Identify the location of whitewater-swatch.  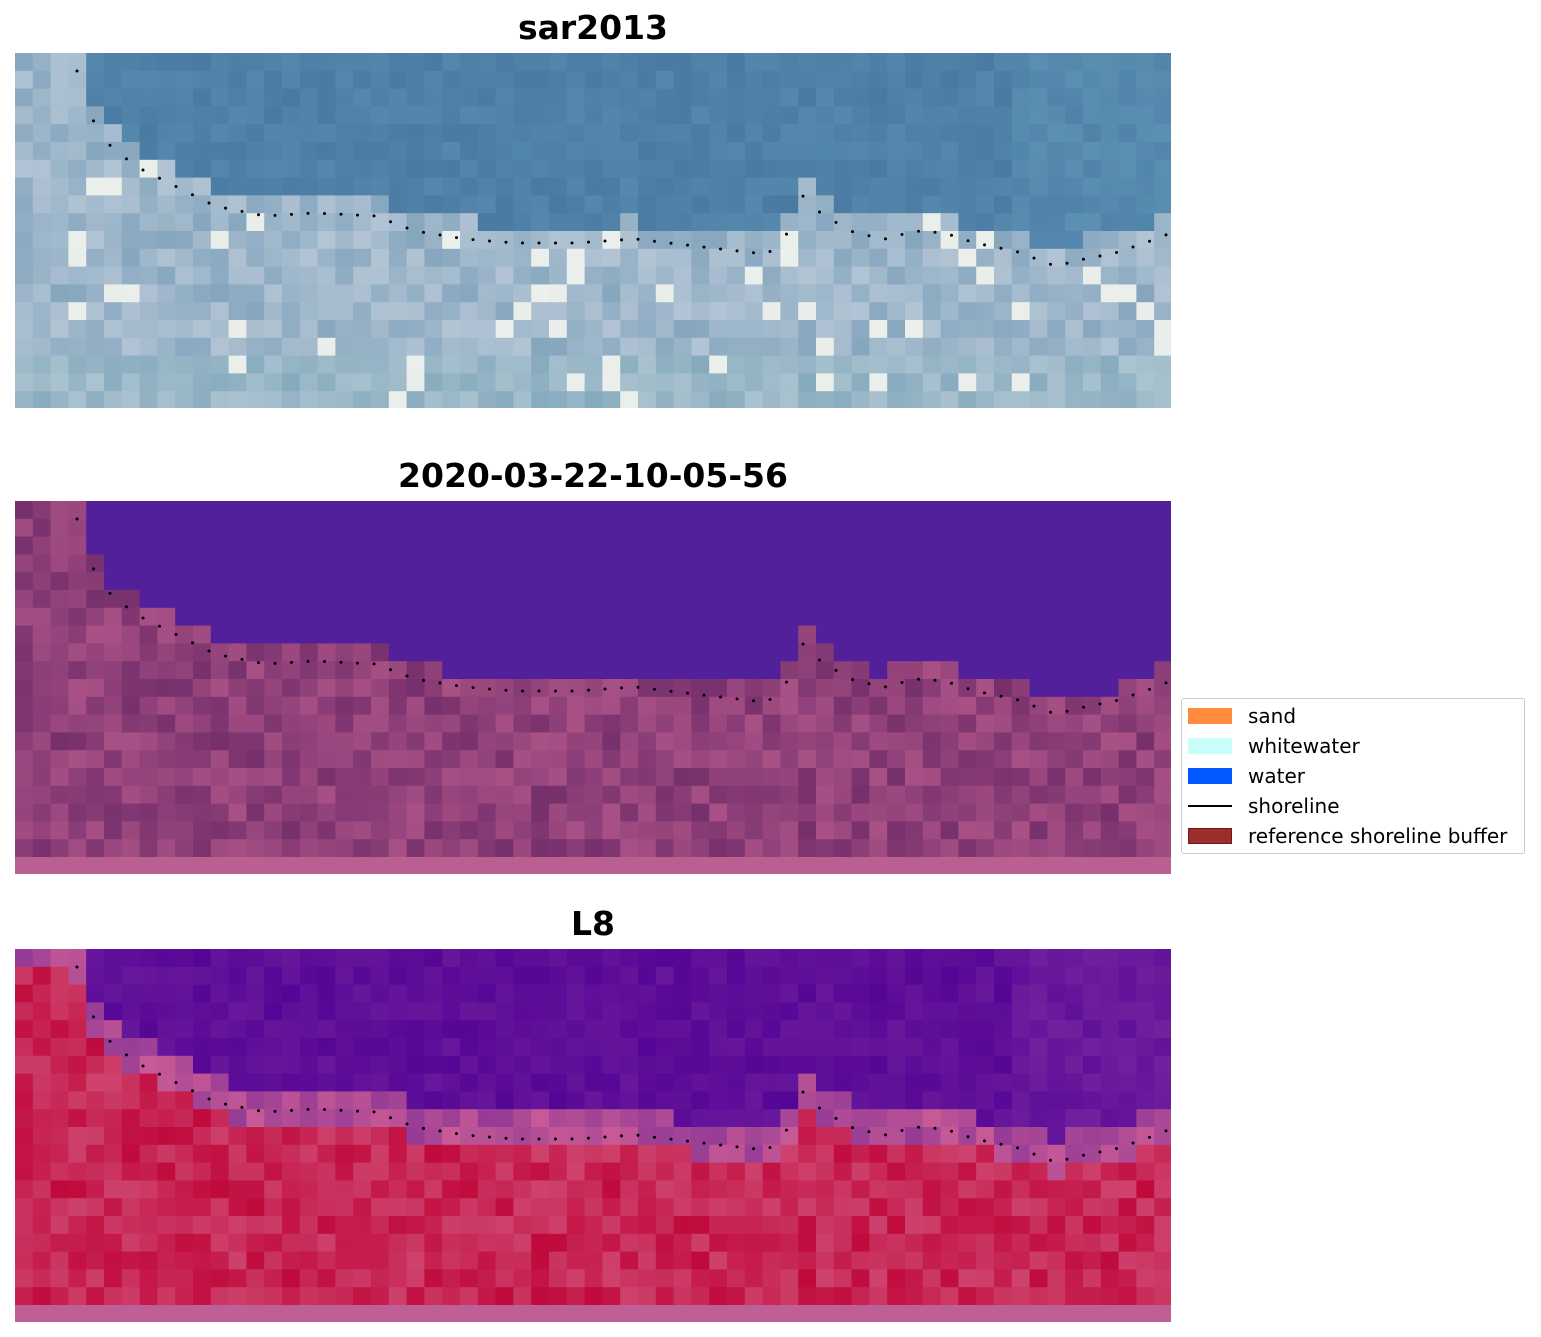
(1210, 746).